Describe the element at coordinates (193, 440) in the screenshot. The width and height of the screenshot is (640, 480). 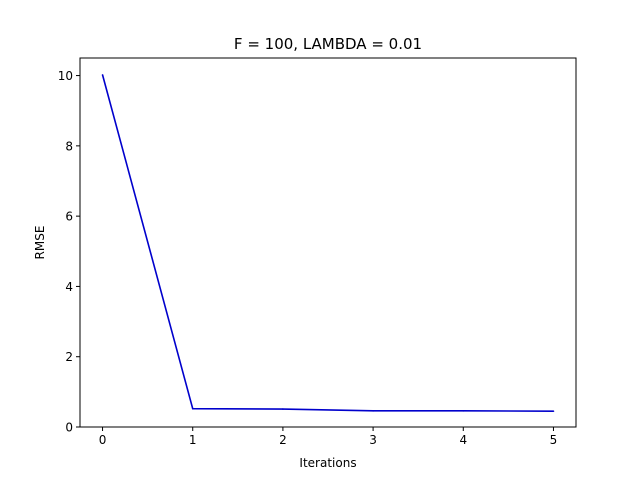
I see `x-tick-label: 1` at that location.